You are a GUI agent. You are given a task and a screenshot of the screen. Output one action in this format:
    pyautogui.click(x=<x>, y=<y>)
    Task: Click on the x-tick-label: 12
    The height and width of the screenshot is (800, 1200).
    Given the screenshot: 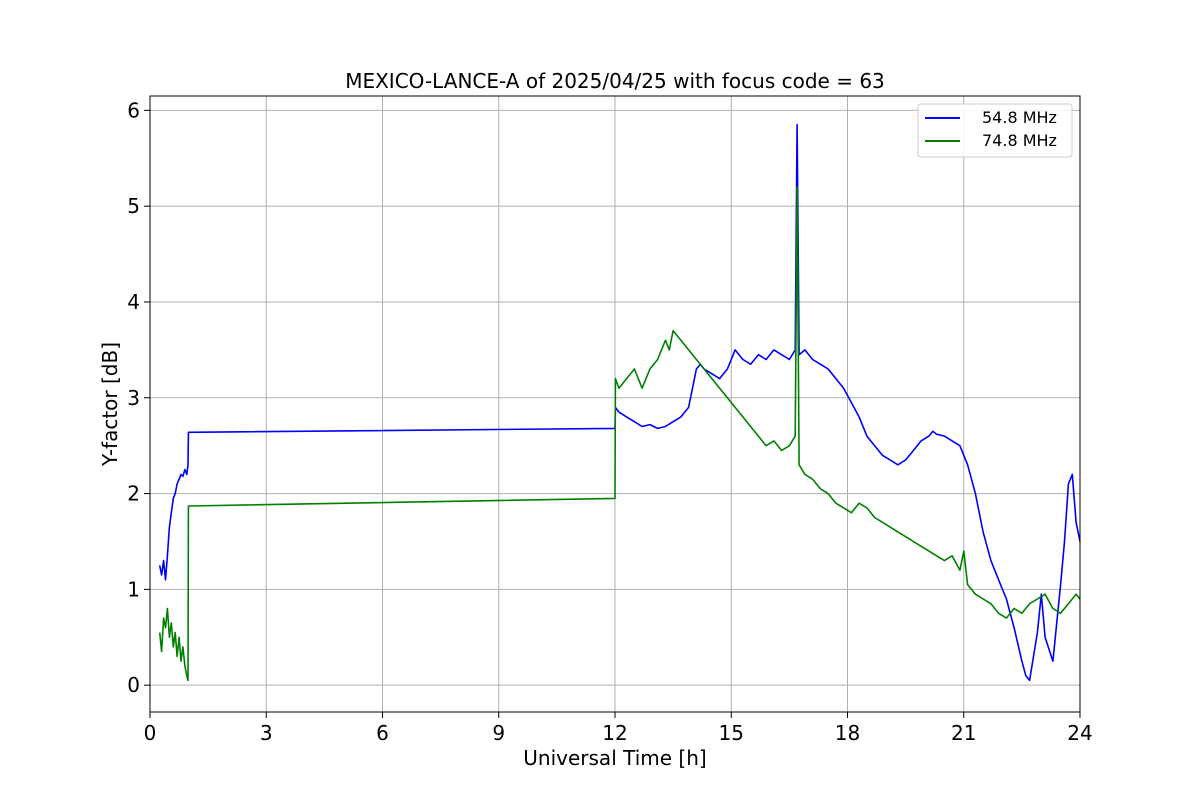 What is the action you would take?
    pyautogui.click(x=614, y=733)
    